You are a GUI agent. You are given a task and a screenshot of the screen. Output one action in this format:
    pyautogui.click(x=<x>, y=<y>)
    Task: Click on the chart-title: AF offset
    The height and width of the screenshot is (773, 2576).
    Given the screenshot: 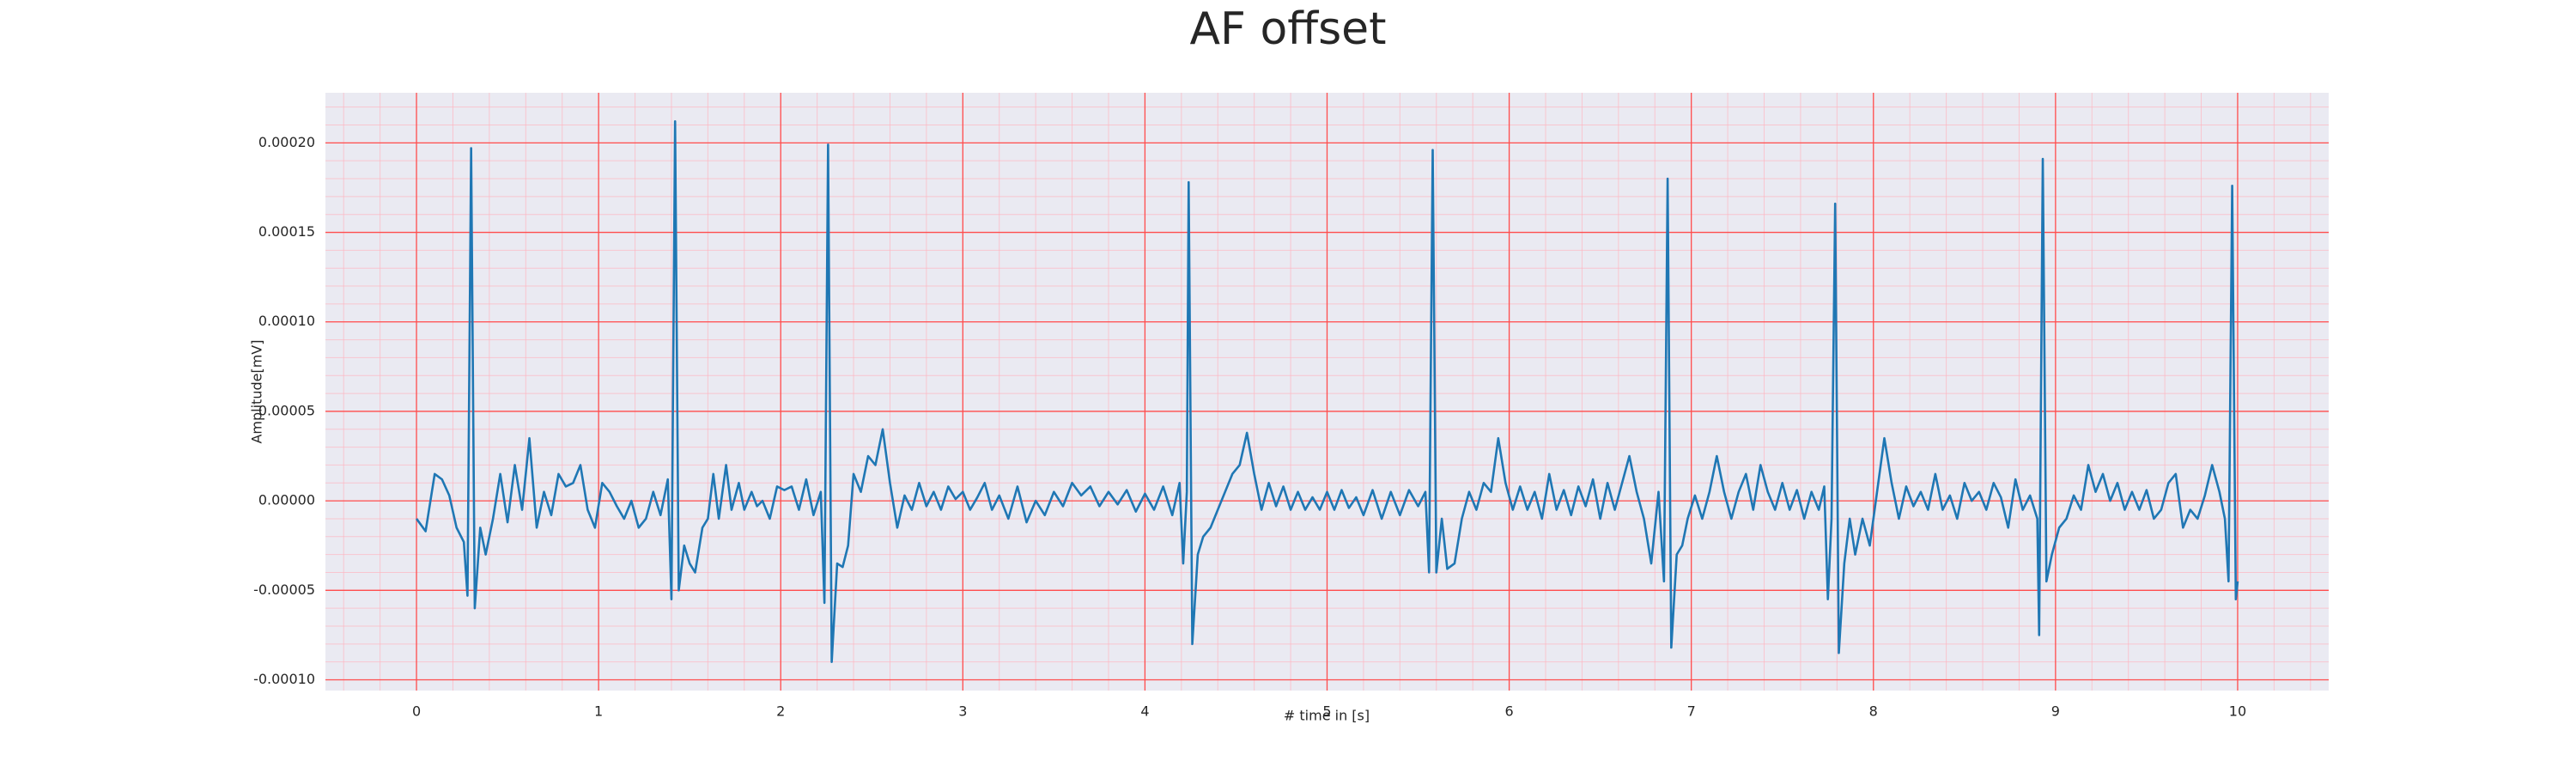 What is the action you would take?
    pyautogui.click(x=1287, y=29)
    